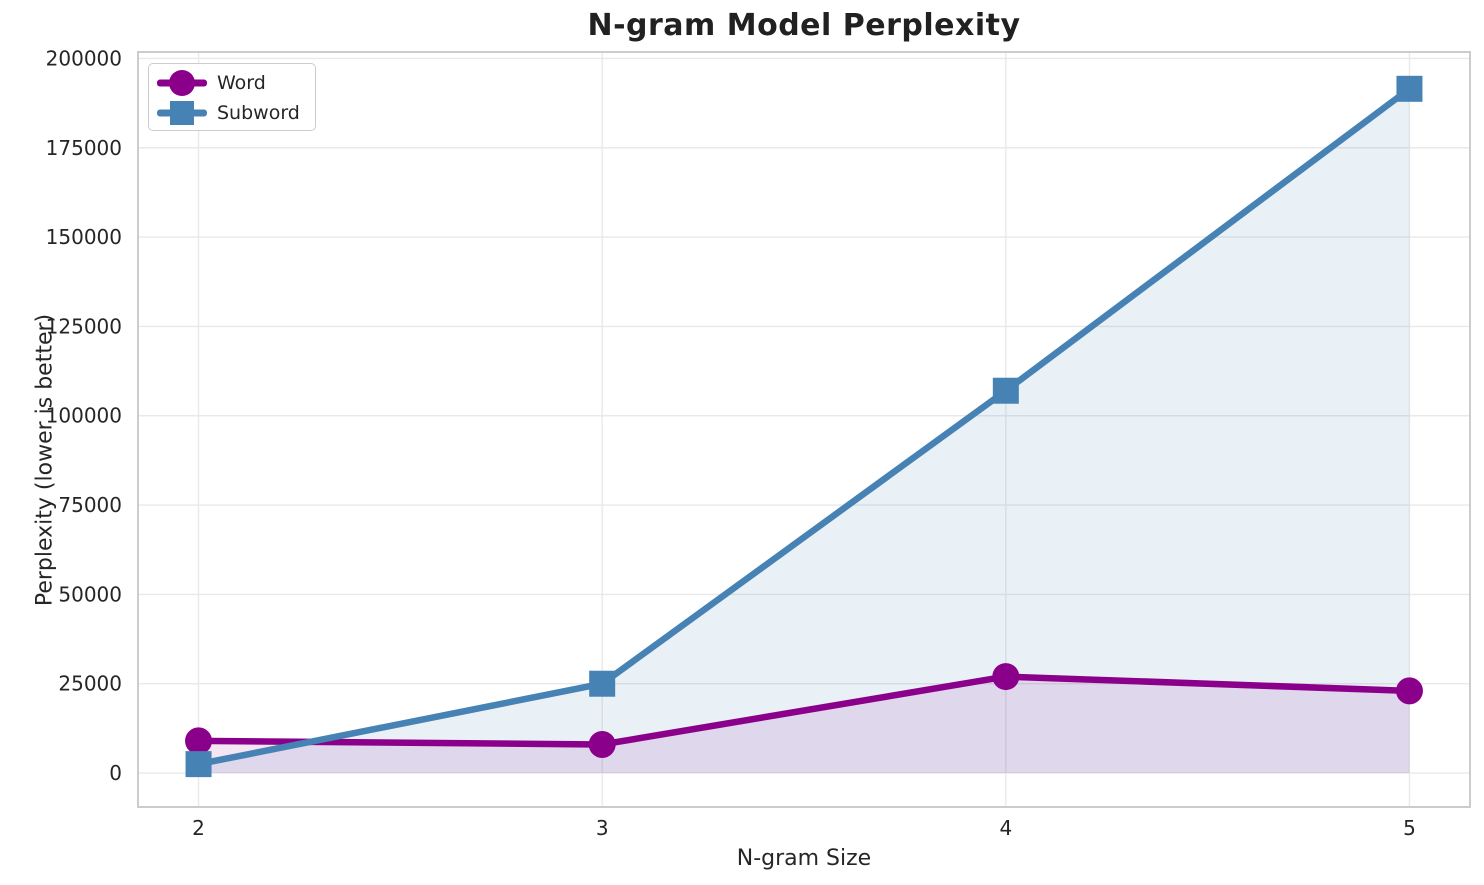  Describe the element at coordinates (115, 773) in the screenshot. I see `y-tick-label-0: 0` at that location.